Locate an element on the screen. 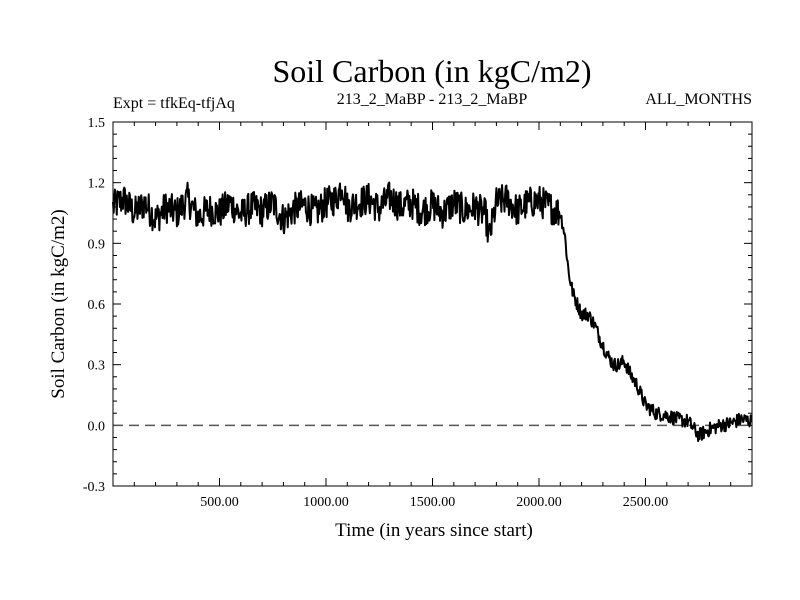 The image size is (800, 600). y-tick-label: 0.0 is located at coordinates (97, 426).